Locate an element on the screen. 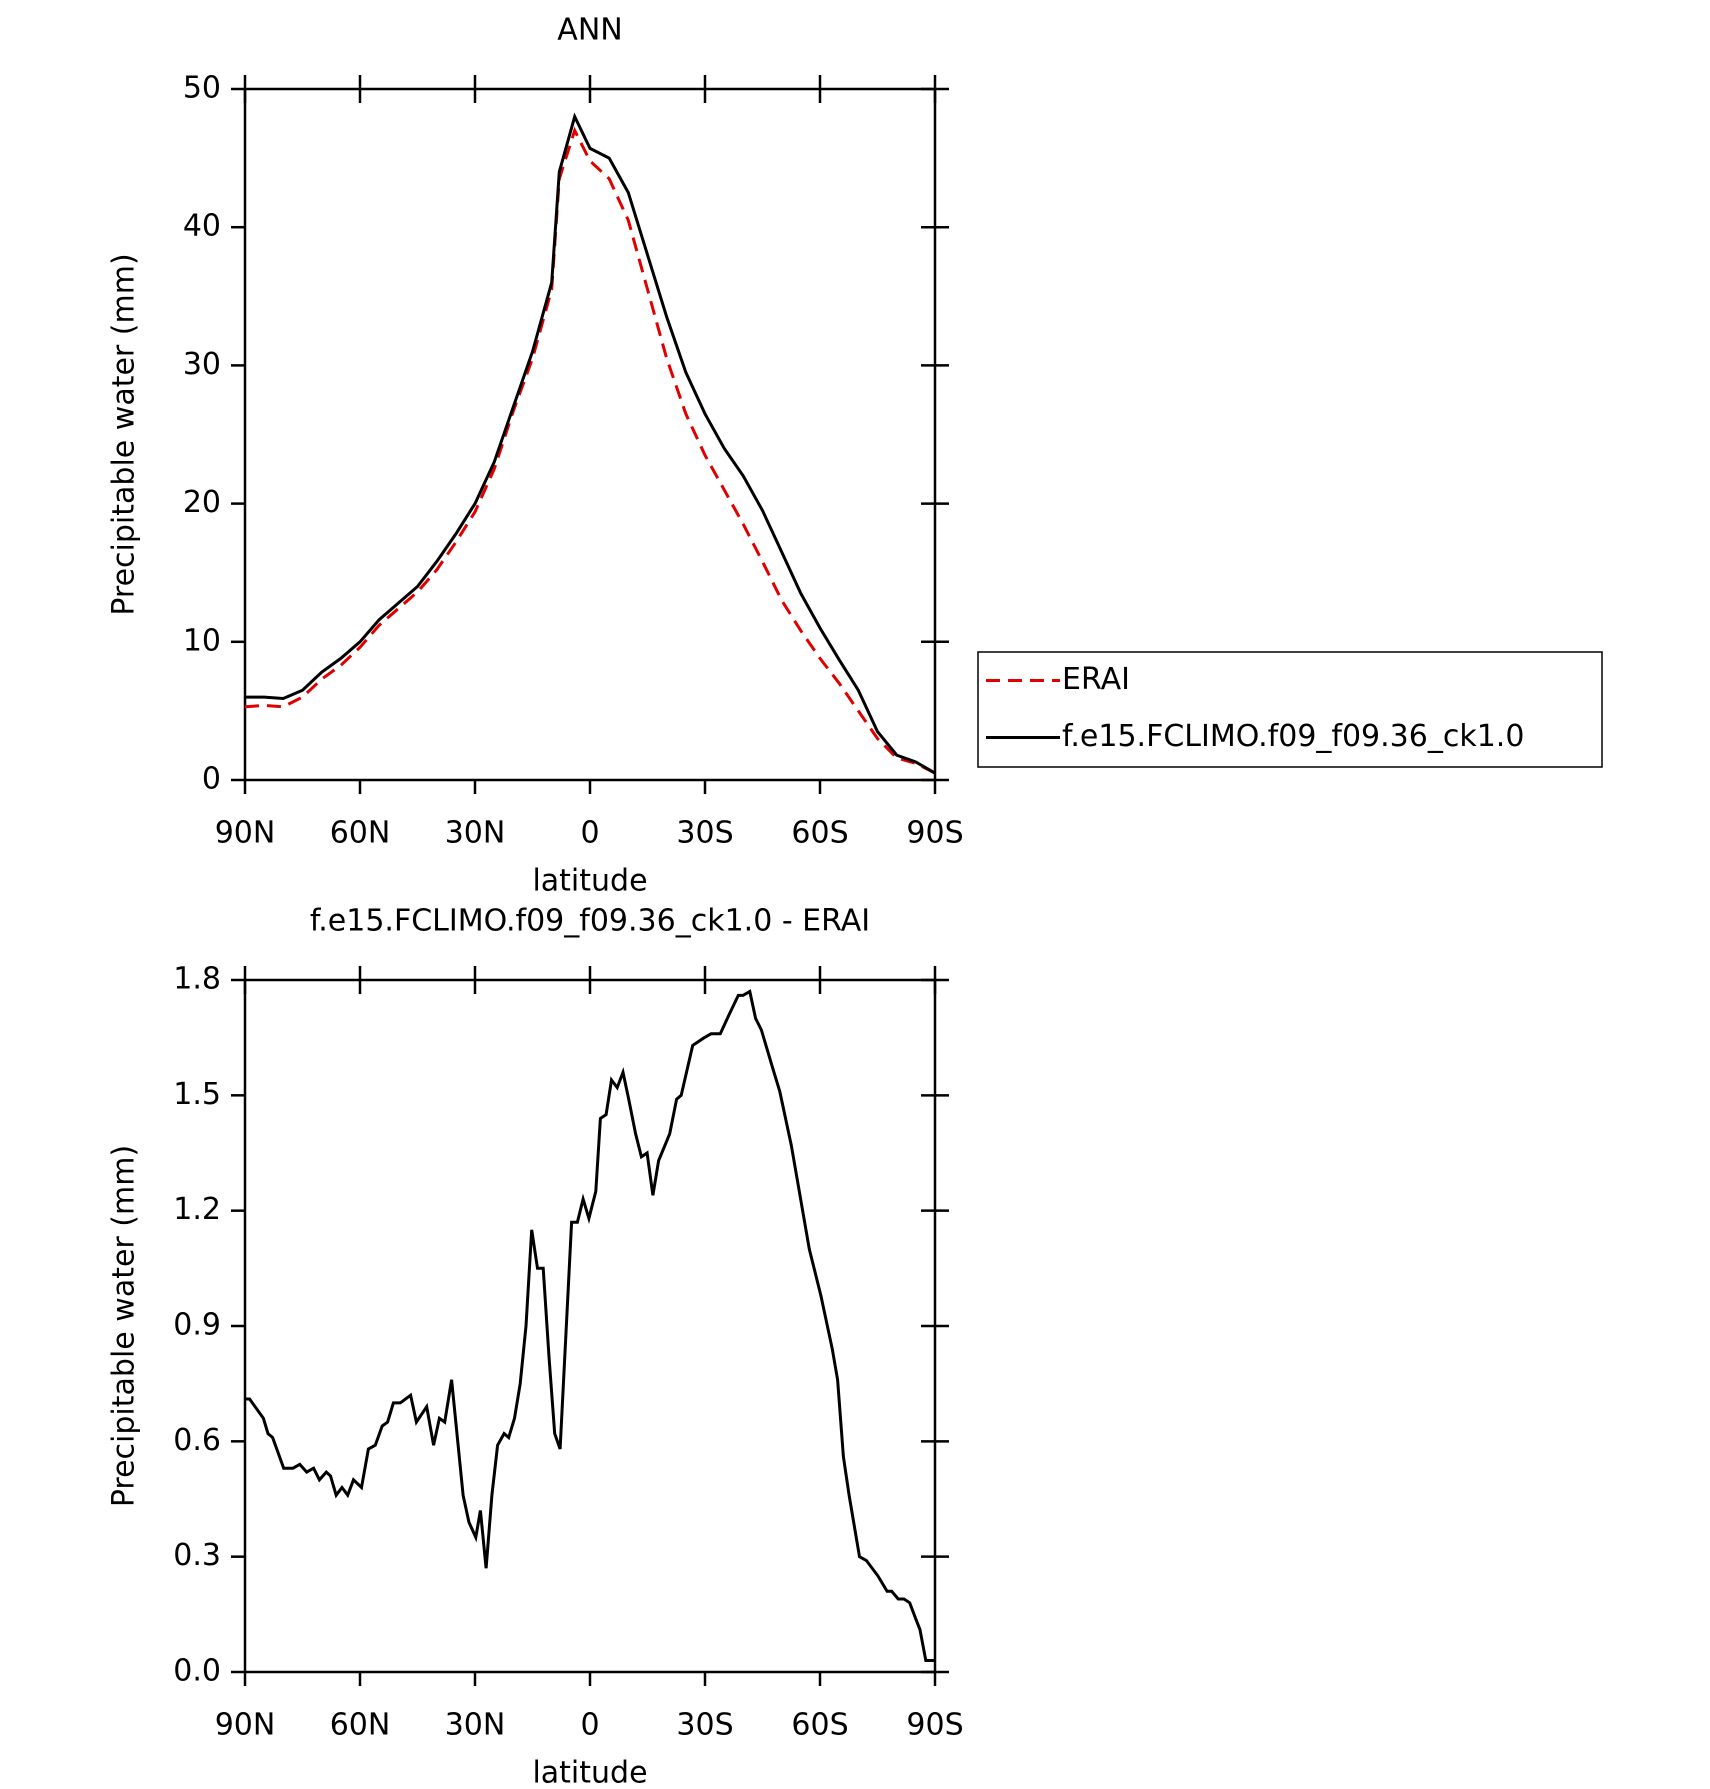  y-tick-label: 1.8 is located at coordinates (197, 979).